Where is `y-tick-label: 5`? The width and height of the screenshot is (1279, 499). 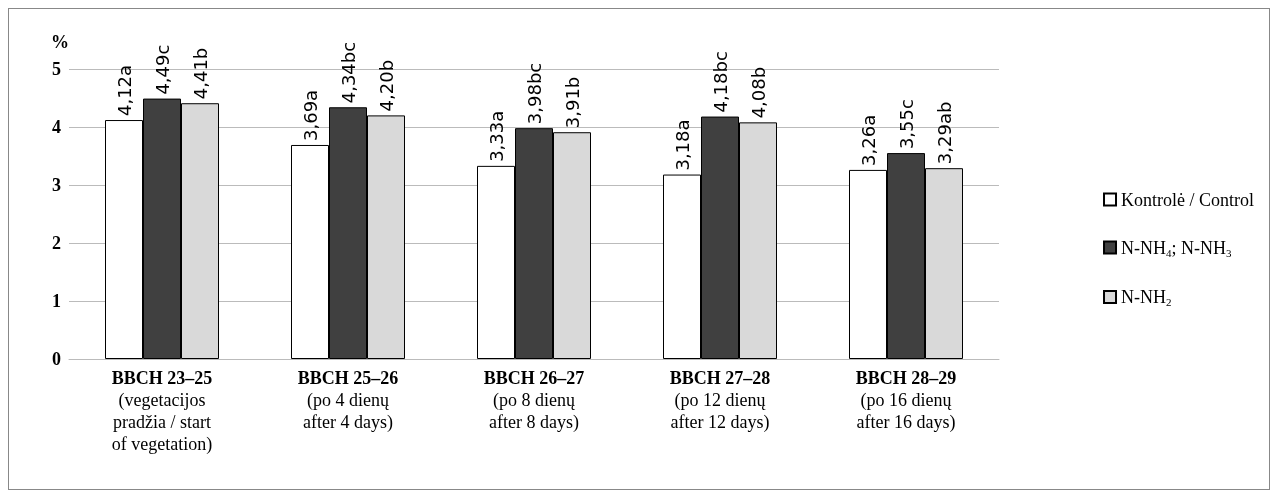
y-tick-label: 5 is located at coordinates (56, 69).